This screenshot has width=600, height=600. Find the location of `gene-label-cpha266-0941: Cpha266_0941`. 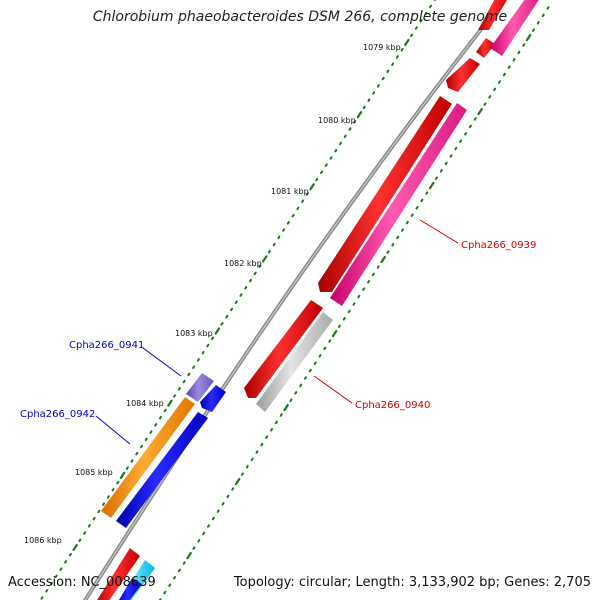

gene-label-cpha266-0941: Cpha266_0941 is located at coordinates (106, 345).